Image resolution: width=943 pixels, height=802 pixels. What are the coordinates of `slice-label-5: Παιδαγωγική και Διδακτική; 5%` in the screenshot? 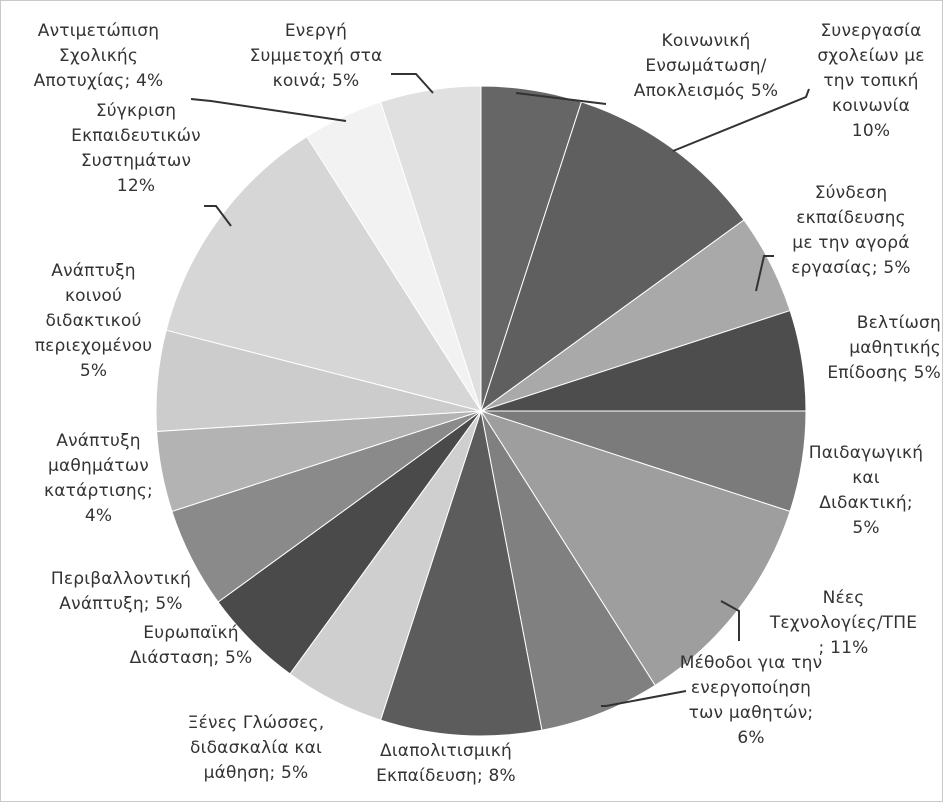 It's located at (866, 490).